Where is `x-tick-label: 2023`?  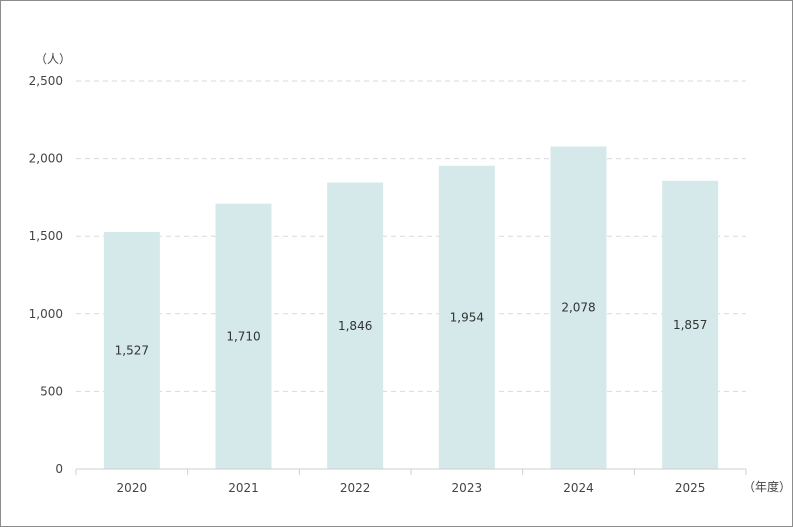
x-tick-label: 2023 is located at coordinates (467, 488).